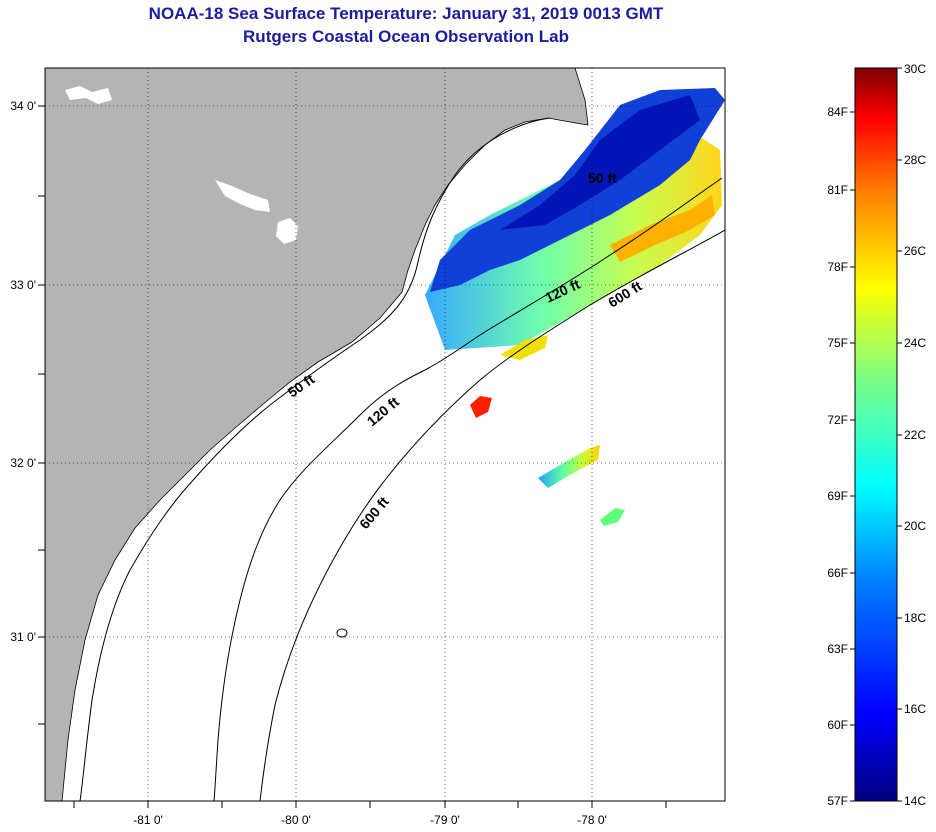 This screenshot has width=936, height=832. Describe the element at coordinates (915, 618) in the screenshot. I see `colorbar-celsius-label: 18C` at that location.